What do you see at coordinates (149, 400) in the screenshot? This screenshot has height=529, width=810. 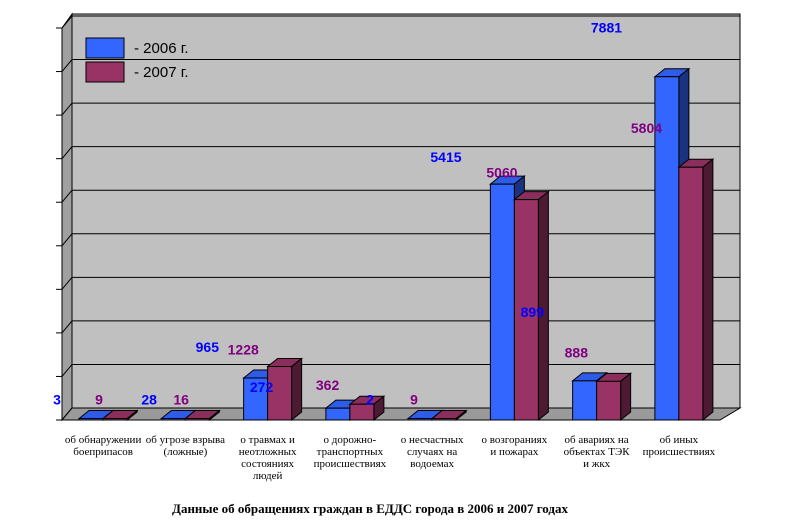 I see `value-label: 28` at bounding box center [149, 400].